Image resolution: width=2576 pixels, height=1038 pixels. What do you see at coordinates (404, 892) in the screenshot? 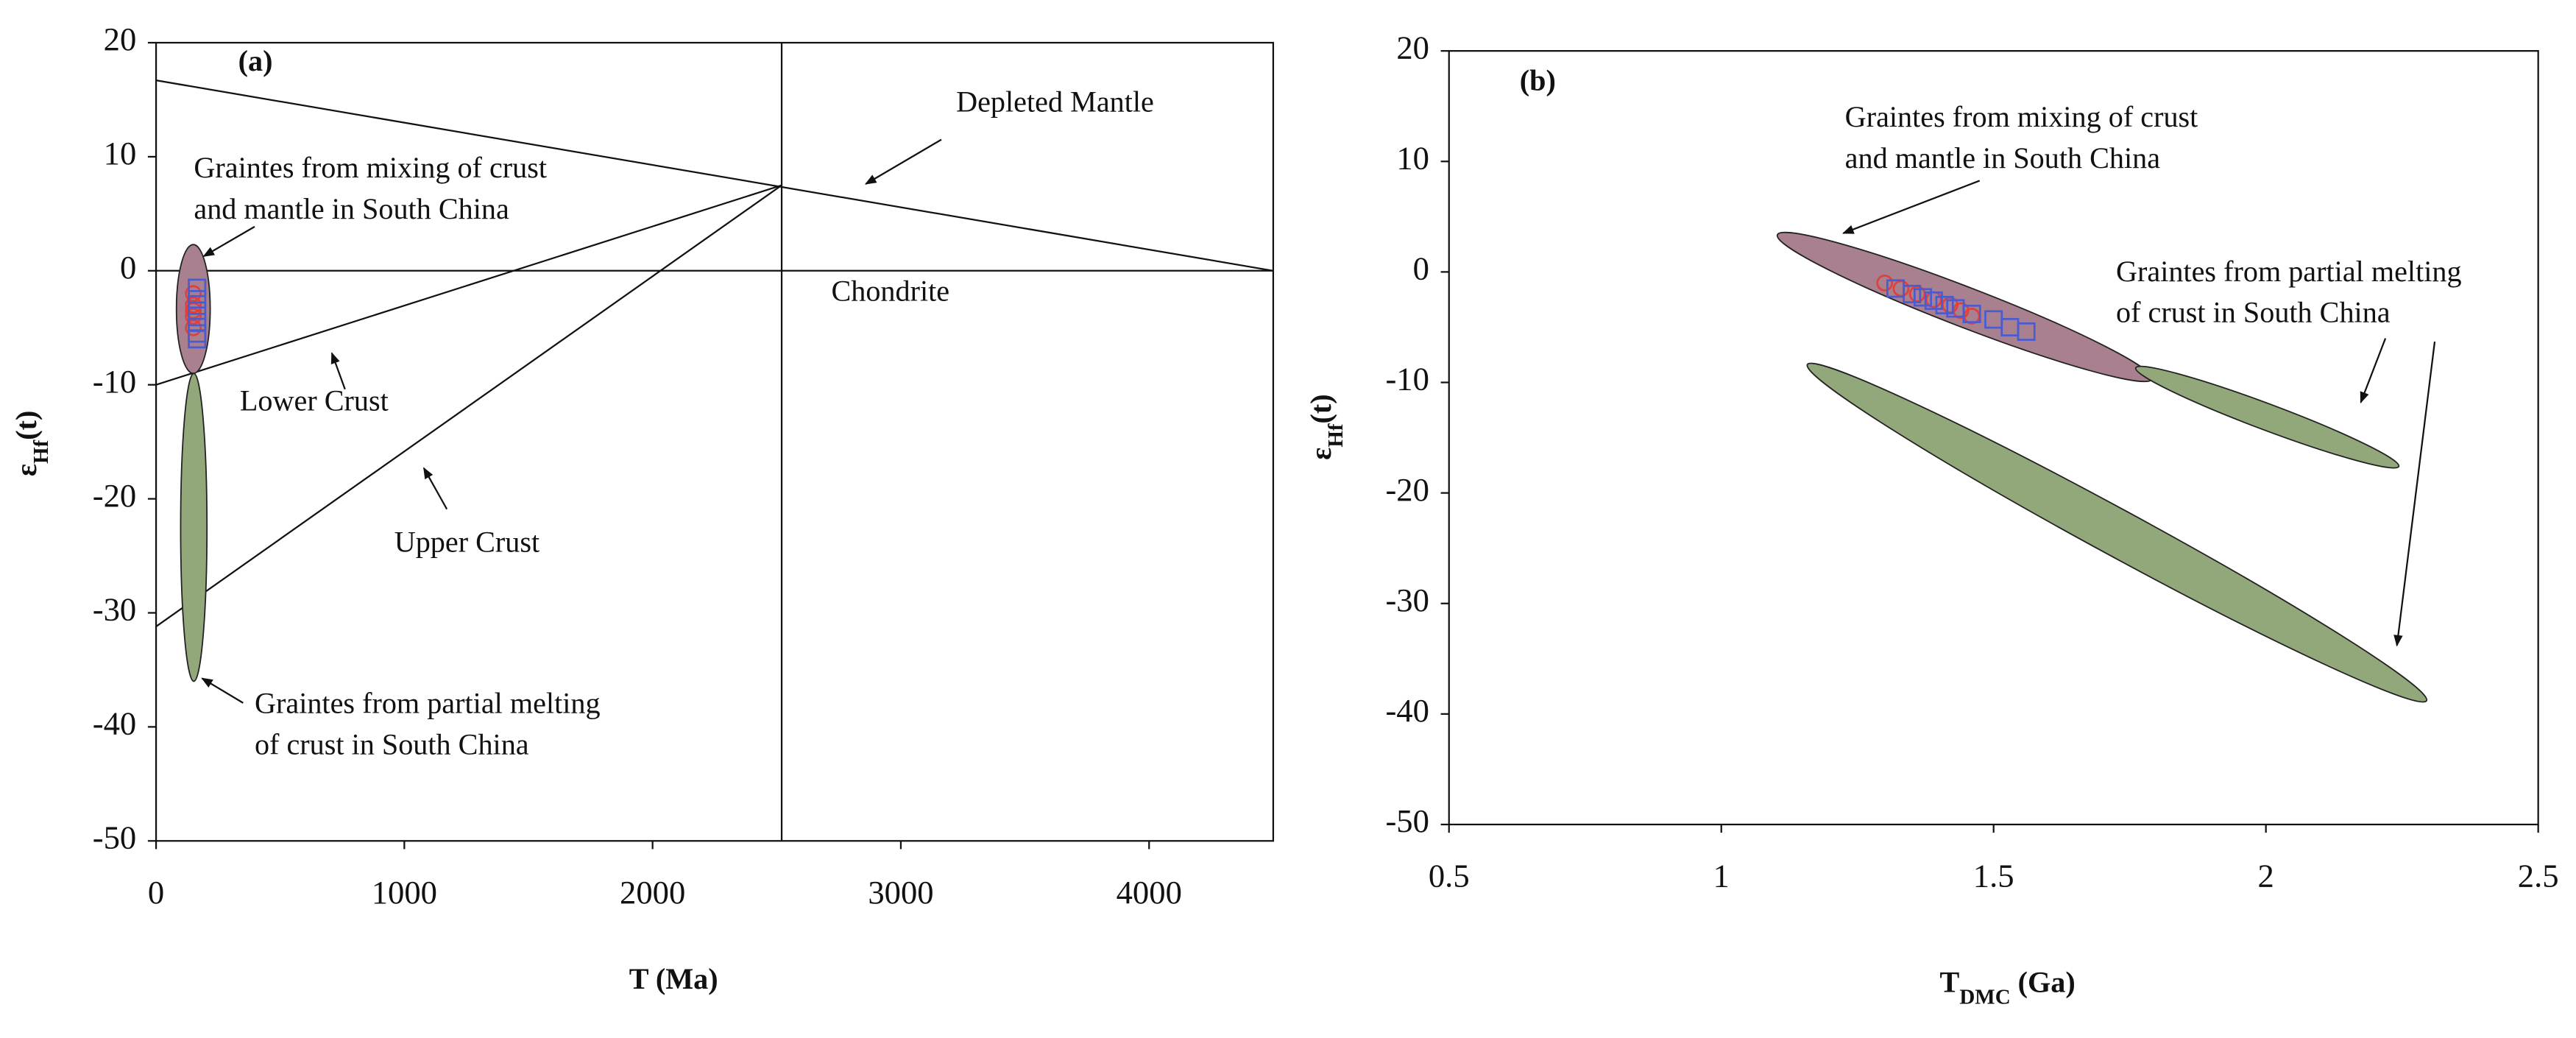
I see `x-tick-label: 1000` at bounding box center [404, 892].